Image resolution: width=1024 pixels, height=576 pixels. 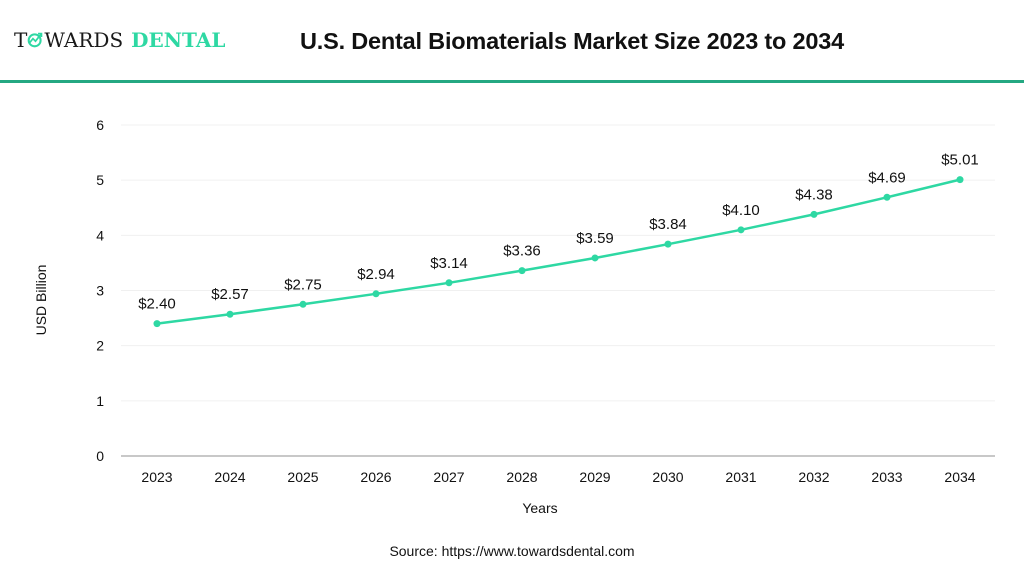 I want to click on logo: T WARDS DENTAL, so click(x=119, y=40).